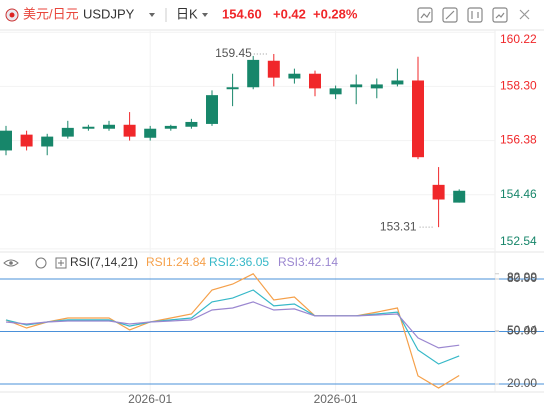 The height and width of the screenshot is (410, 544). Describe the element at coordinates (12, 15) in the screenshot. I see `flag-dot` at that location.